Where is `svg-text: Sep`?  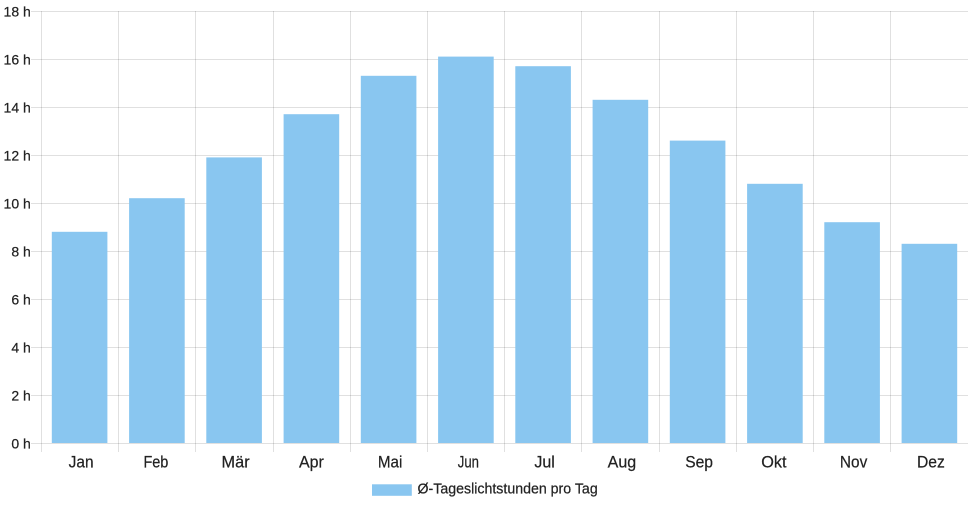 svg-text: Sep is located at coordinates (699, 461).